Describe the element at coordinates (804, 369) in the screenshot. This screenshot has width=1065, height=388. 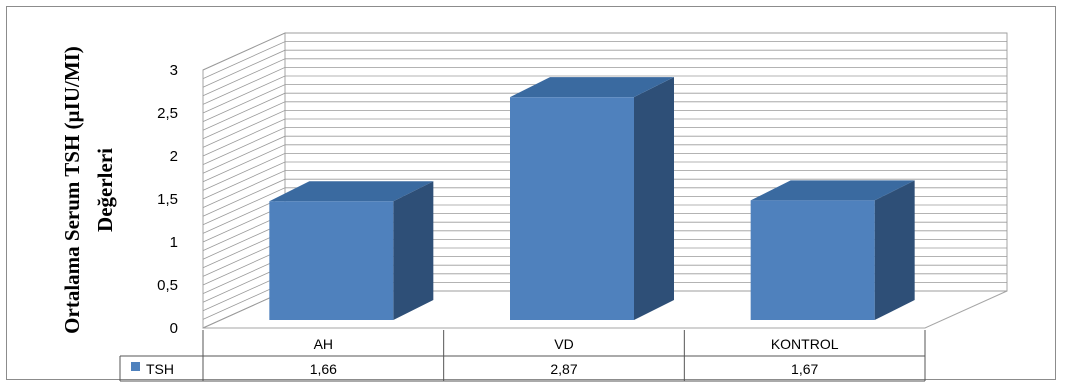
I see `data-label: 1,67` at that location.